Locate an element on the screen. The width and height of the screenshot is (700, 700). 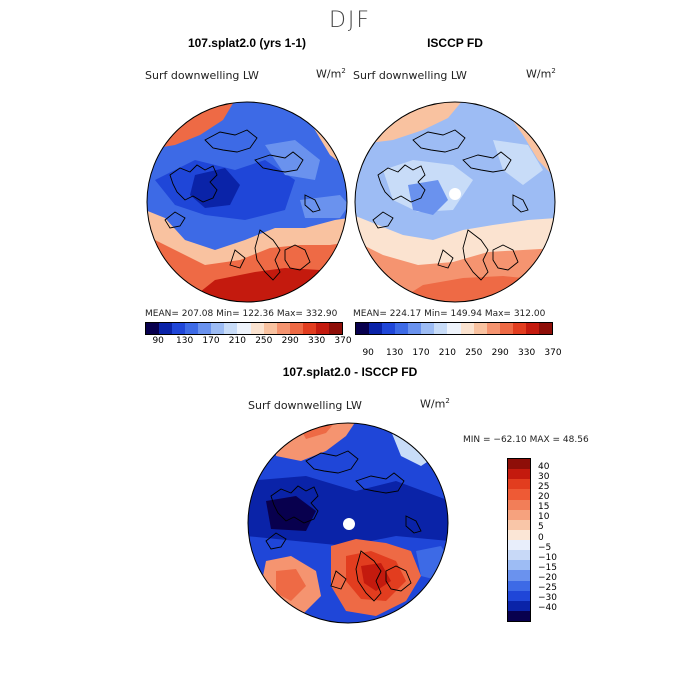
panel3-polar-map is located at coordinates (348, 523).